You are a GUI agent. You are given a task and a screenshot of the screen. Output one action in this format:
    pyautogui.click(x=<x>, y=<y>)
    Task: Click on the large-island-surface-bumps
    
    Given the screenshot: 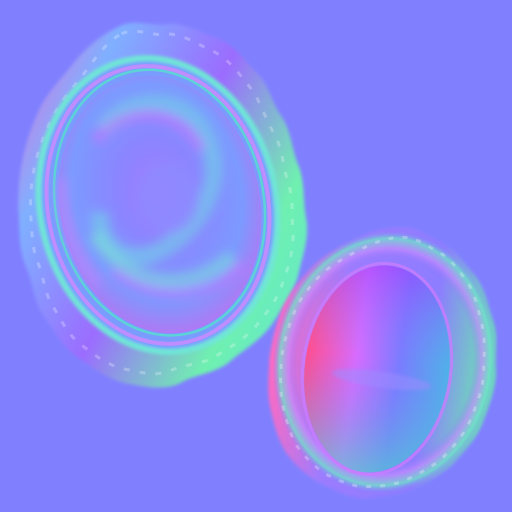 What is the action you would take?
    pyautogui.click(x=152, y=196)
    